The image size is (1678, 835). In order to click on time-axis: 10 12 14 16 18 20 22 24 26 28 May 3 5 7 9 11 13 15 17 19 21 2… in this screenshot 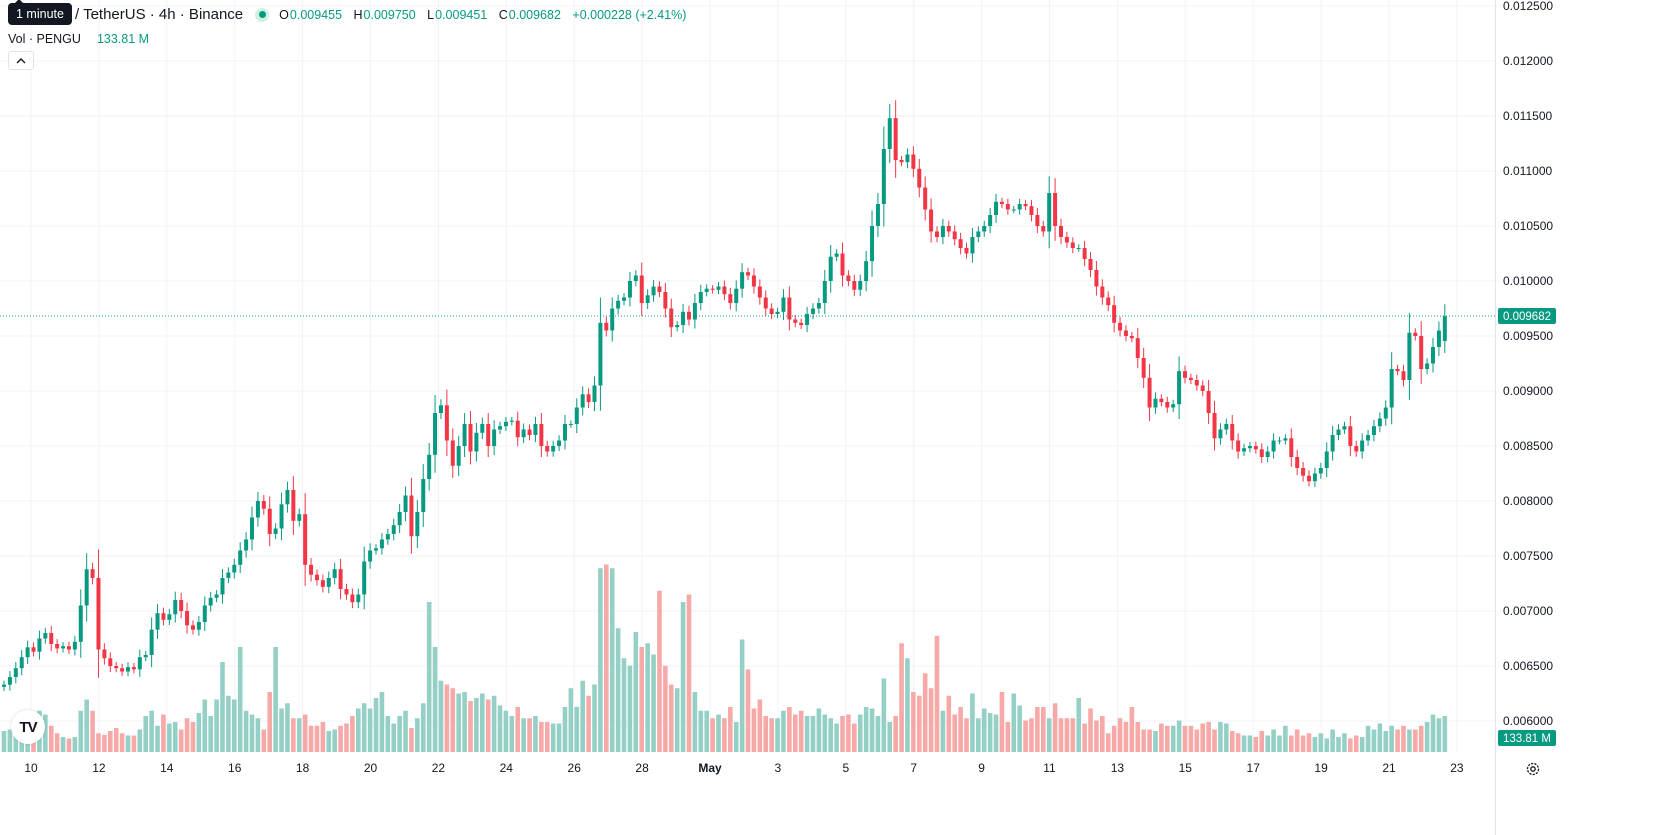, I will do `click(744, 768)`.